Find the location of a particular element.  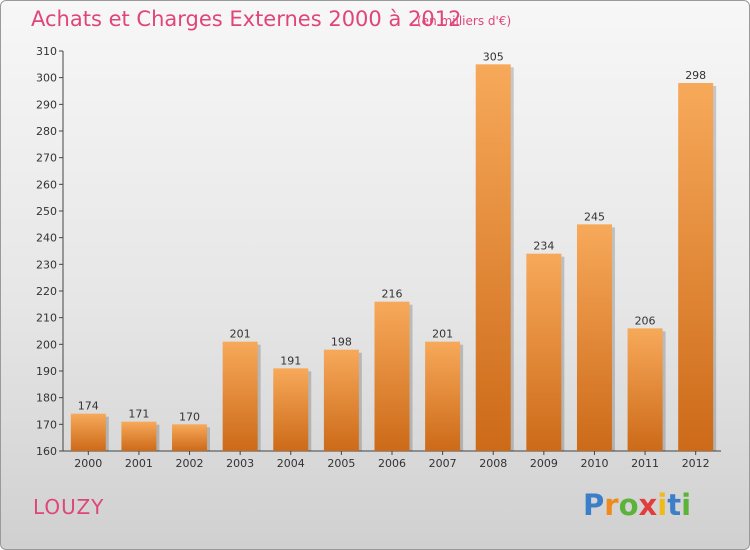

bar-2005 is located at coordinates (341, 400).